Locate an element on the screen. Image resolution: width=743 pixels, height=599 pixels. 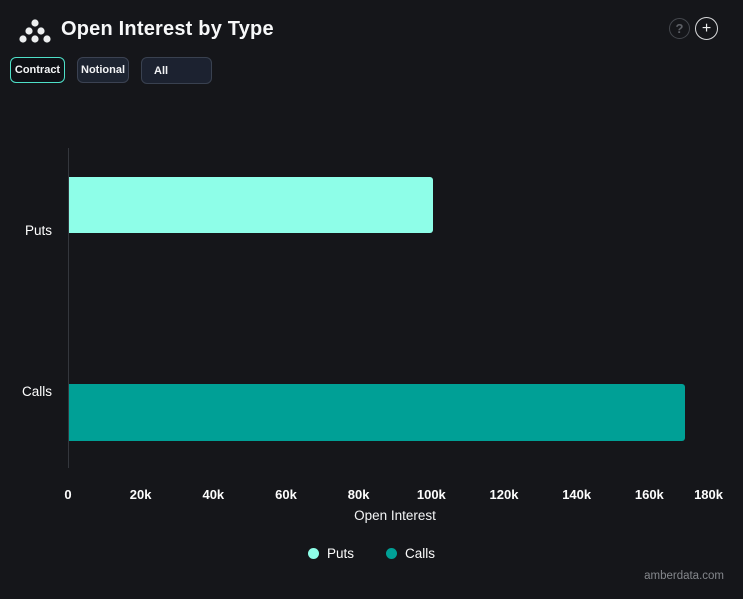
x-tick-label: 120k is located at coordinates (504, 494).